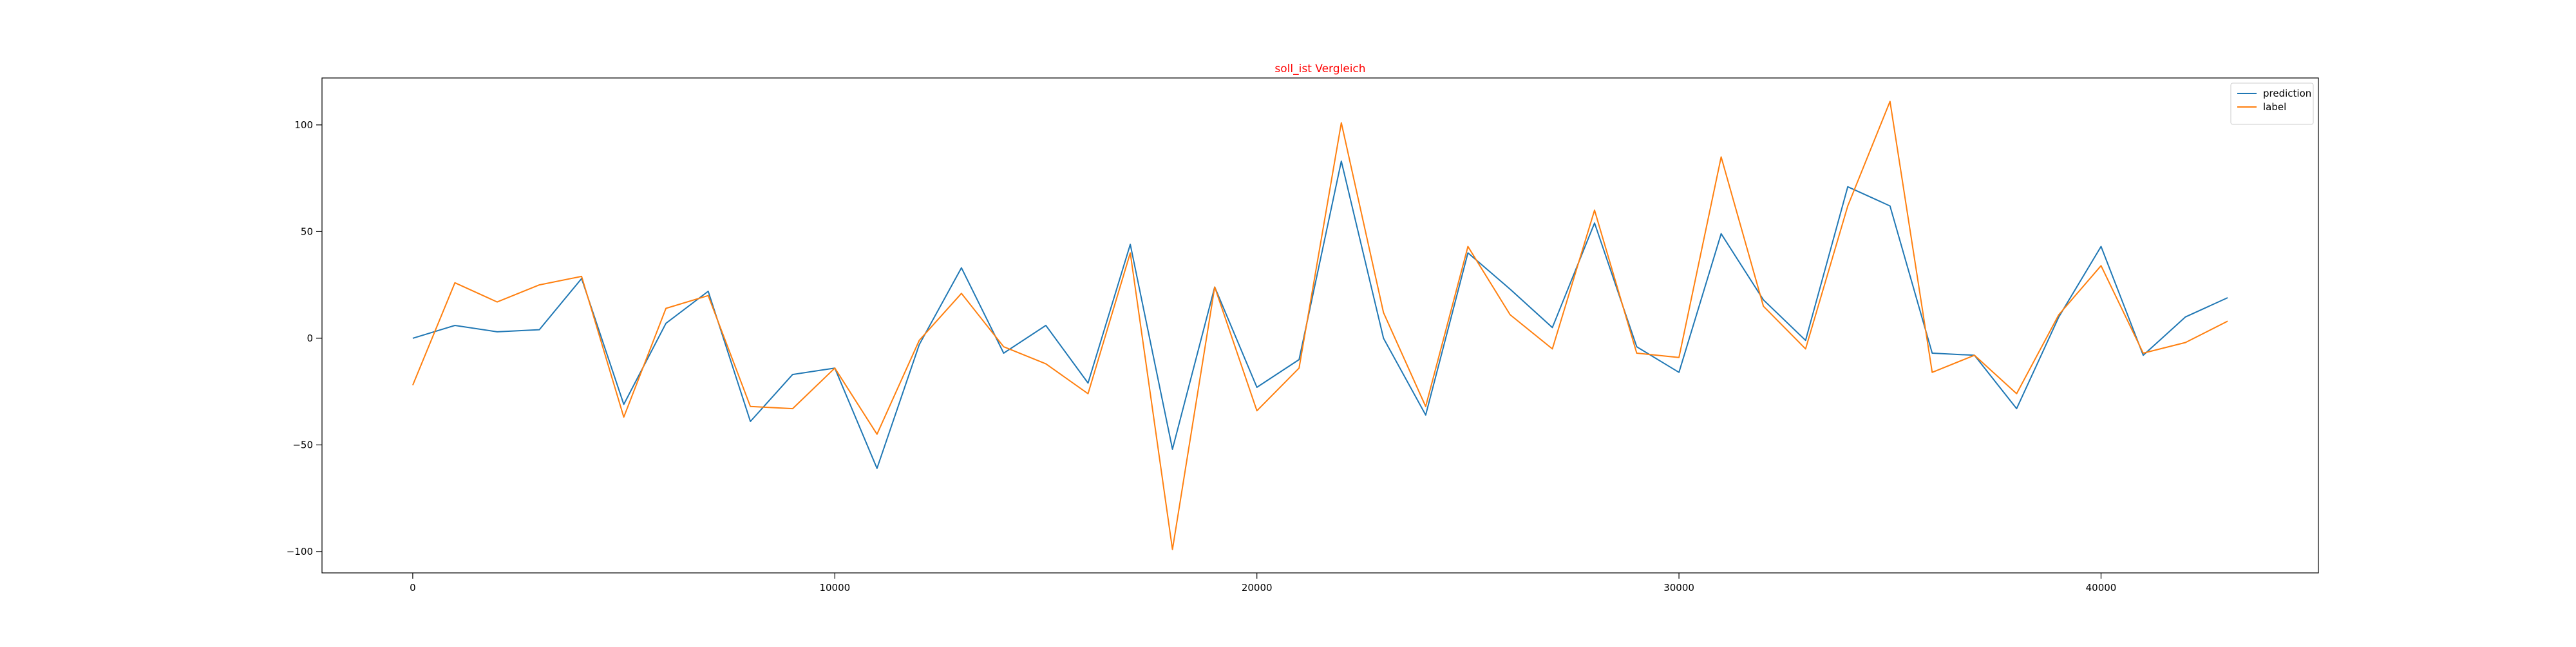 This screenshot has height=647, width=2576. Describe the element at coordinates (300, 551) in the screenshot. I see `y-tick-label: −100` at that location.